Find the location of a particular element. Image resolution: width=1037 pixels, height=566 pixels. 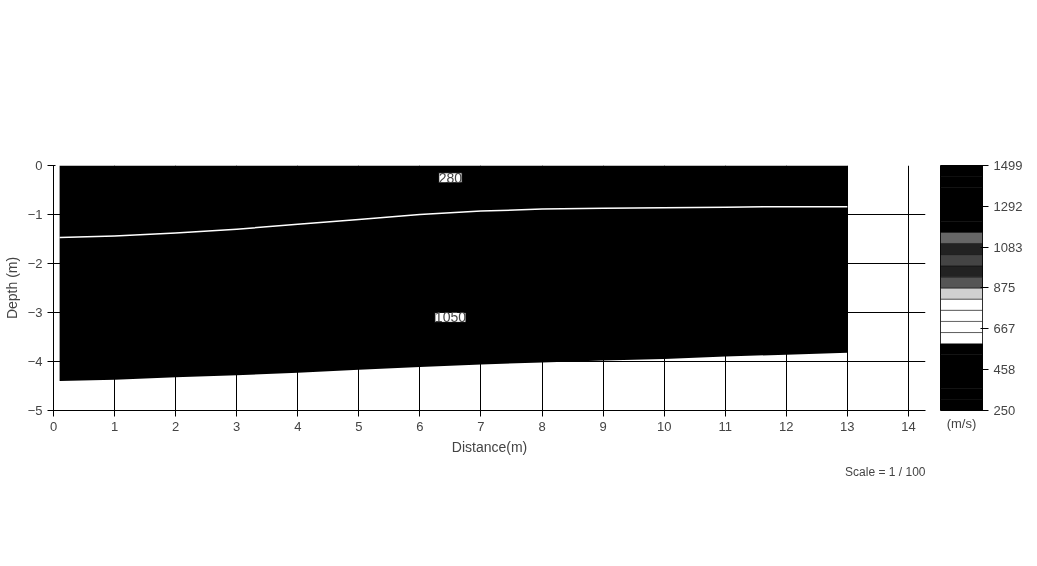

x-tick-label: 6 is located at coordinates (420, 426).